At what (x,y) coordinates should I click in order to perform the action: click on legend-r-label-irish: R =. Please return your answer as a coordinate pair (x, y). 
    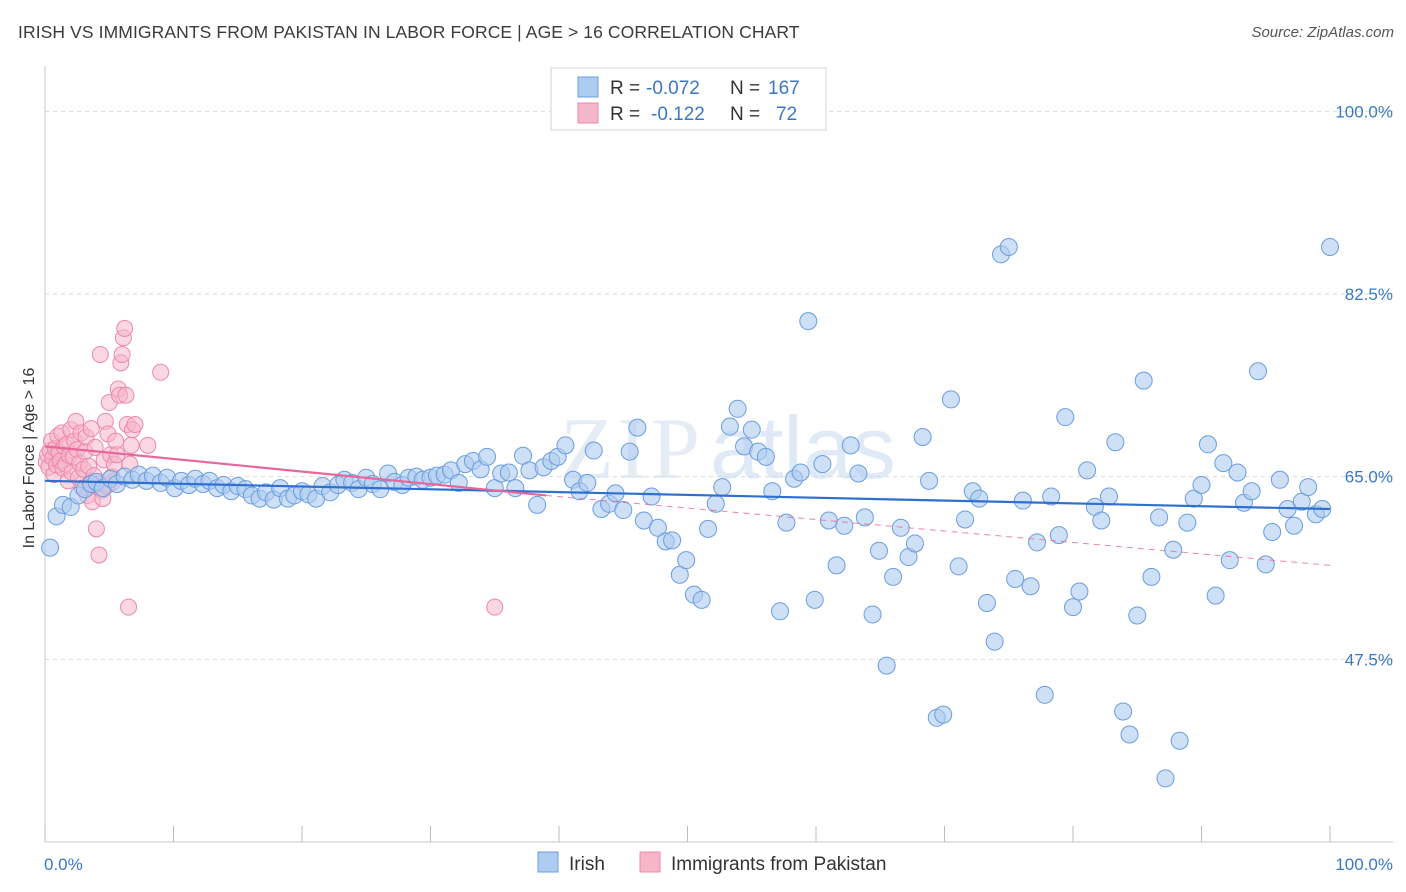
    Looking at the image, I should click on (625, 88).